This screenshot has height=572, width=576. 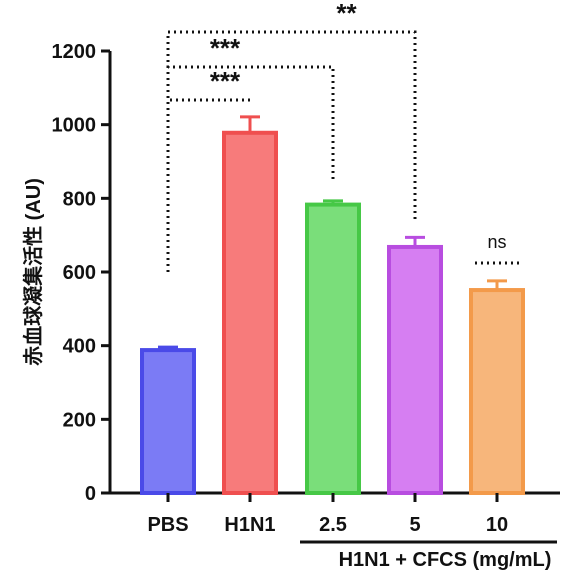 I want to click on x-tick-label: 5, so click(x=414, y=525).